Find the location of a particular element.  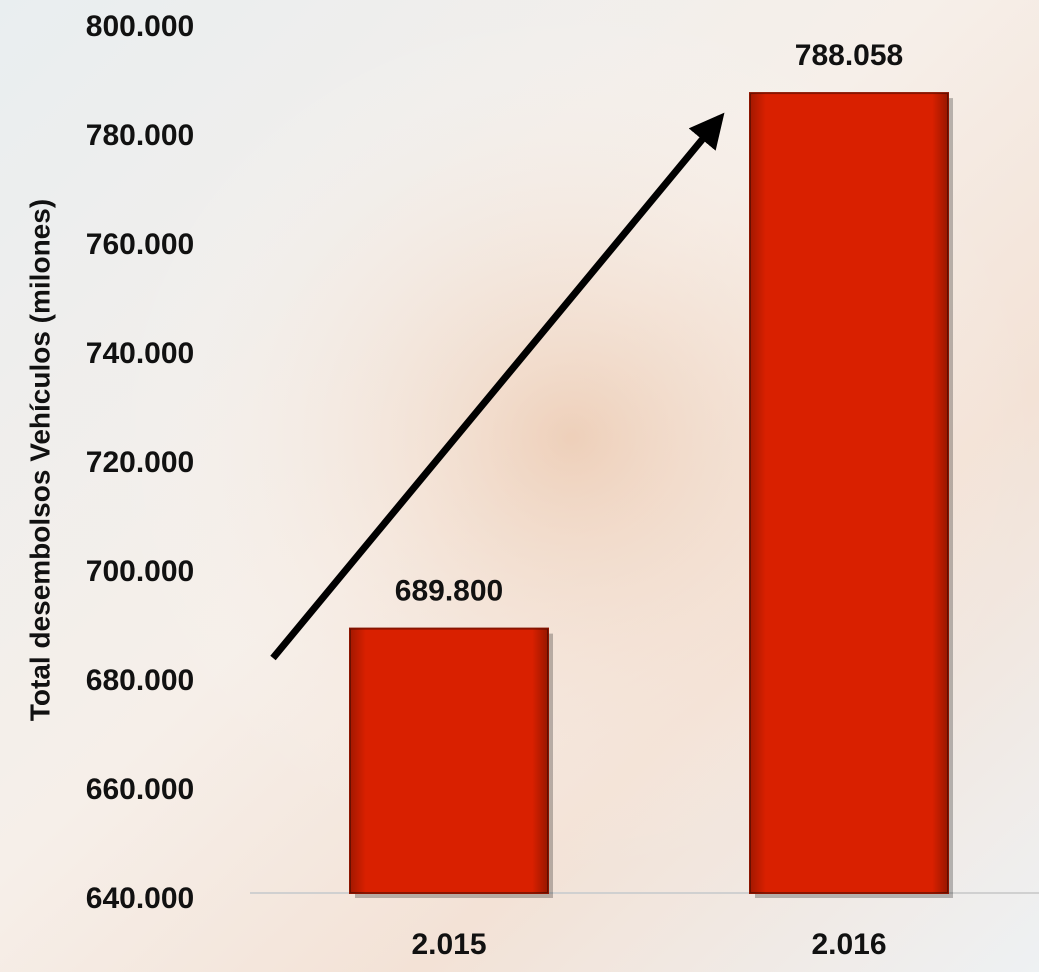

x-tick-label: 2.016 is located at coordinates (848, 944).